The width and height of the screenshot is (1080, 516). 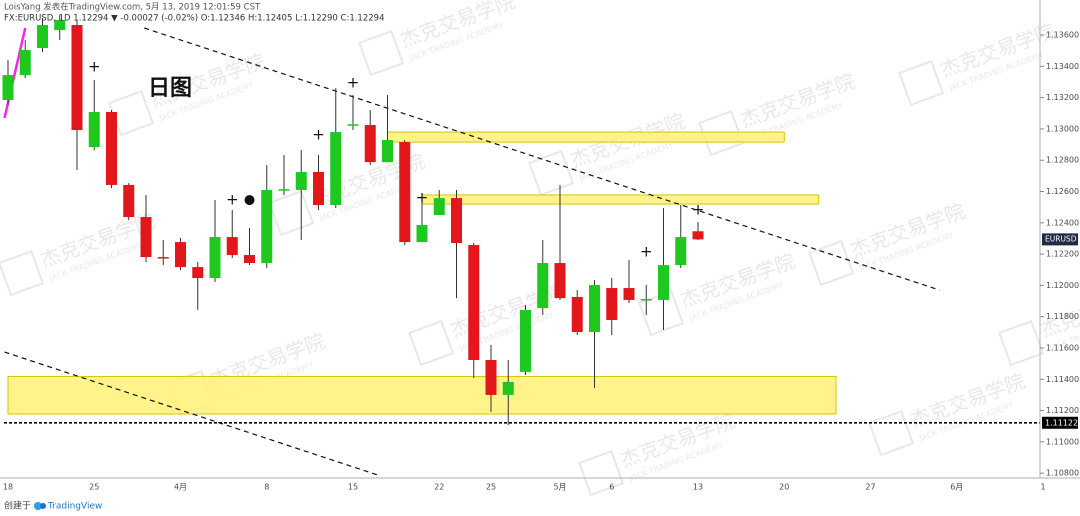 What do you see at coordinates (1062, 160) in the screenshot?
I see `y-tick-label: 1.12800` at bounding box center [1062, 160].